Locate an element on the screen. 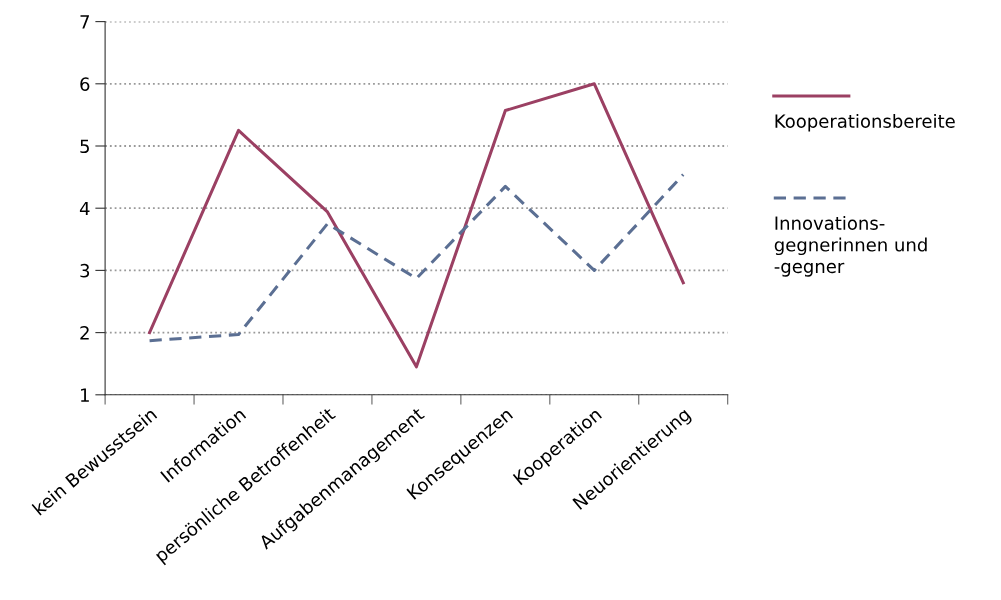  legend-label: Innovations- gegnerinnen und -gegner is located at coordinates (850, 246).